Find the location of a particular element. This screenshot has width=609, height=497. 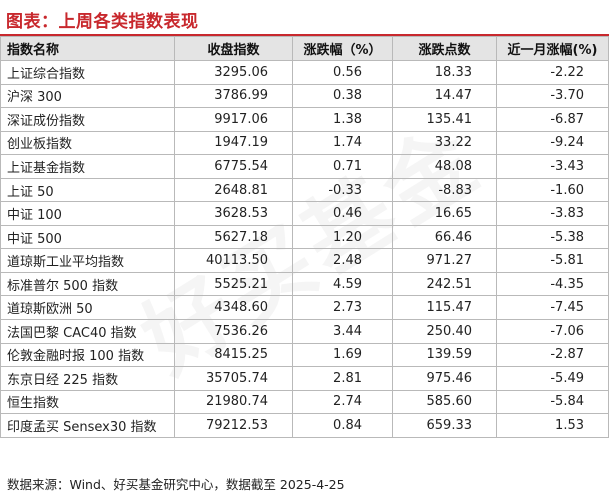

table-row: 深证成份指数 9917.06 1.38 135.41 -6.87 is located at coordinates (304, 119).